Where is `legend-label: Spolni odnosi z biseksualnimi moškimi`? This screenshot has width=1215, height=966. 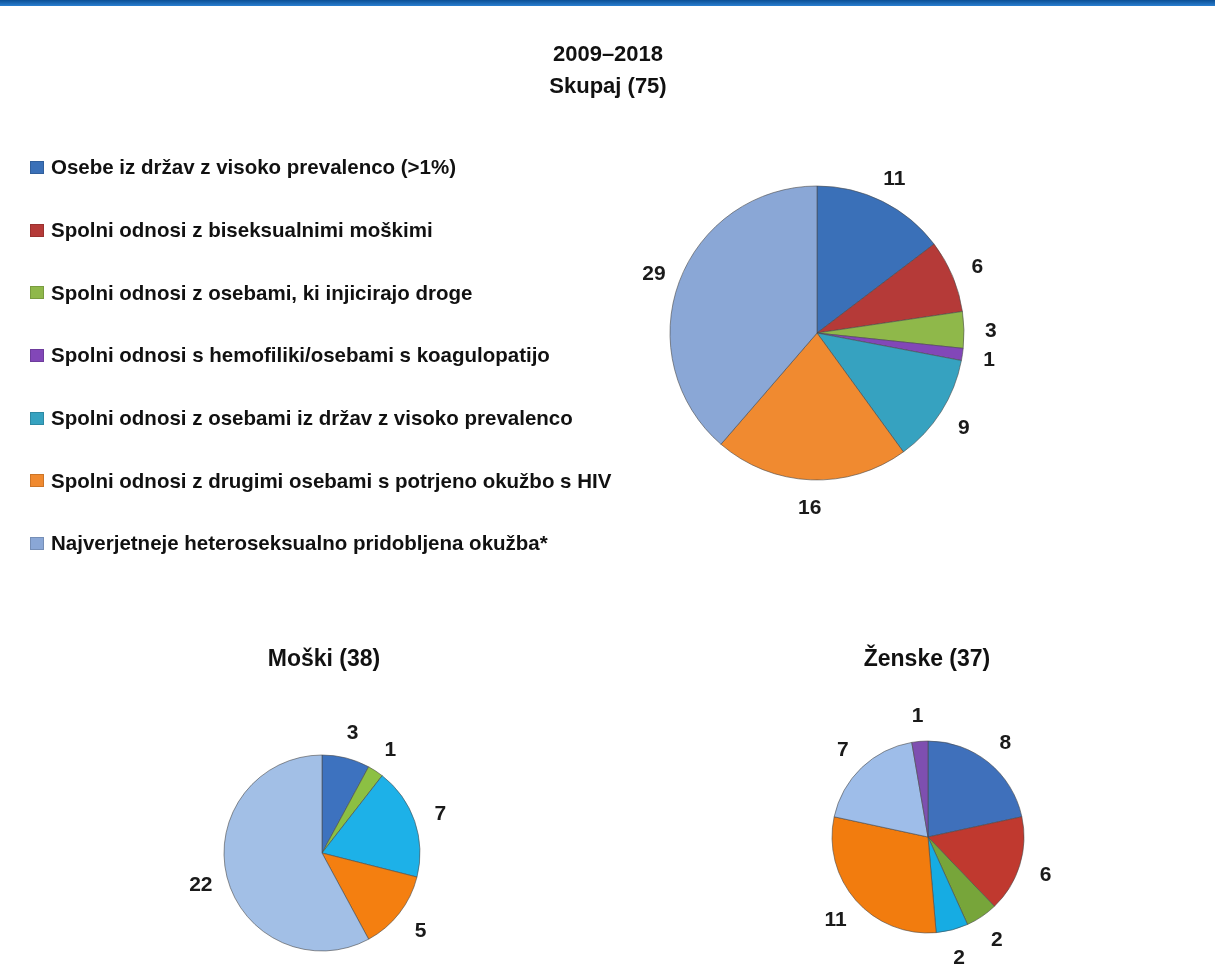
legend-label: Spolni odnosi z biseksualnimi moškimi is located at coordinates (242, 230).